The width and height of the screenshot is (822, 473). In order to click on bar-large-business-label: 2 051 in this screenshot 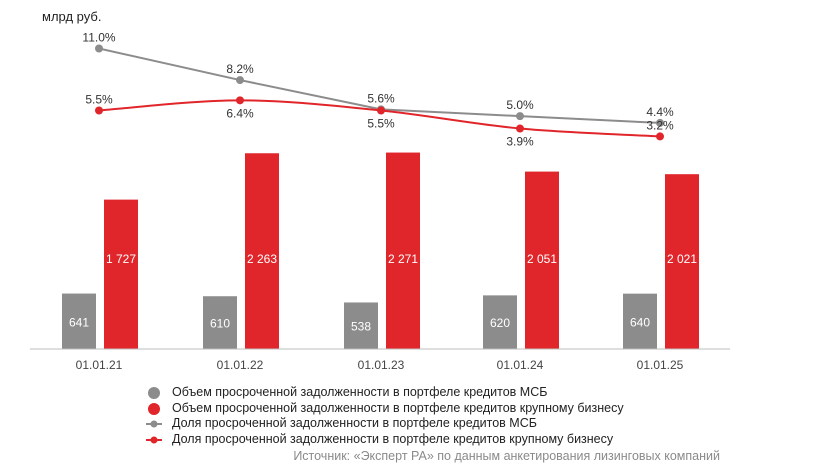, I will do `click(542, 259)`.